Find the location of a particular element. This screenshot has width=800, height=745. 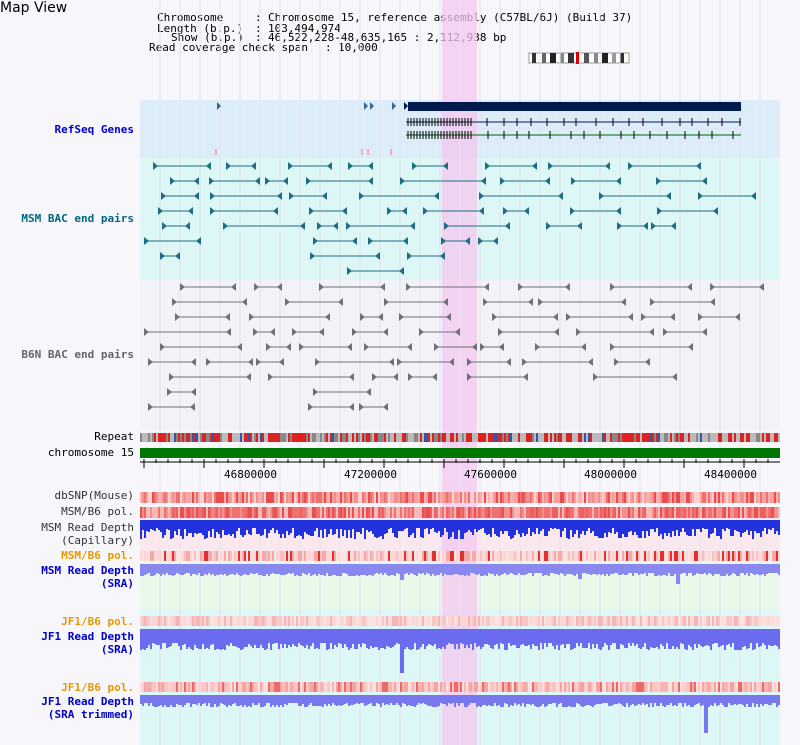

jf1-depth-sra-label-1: JF1 Read Depth is located at coordinates (87, 636).